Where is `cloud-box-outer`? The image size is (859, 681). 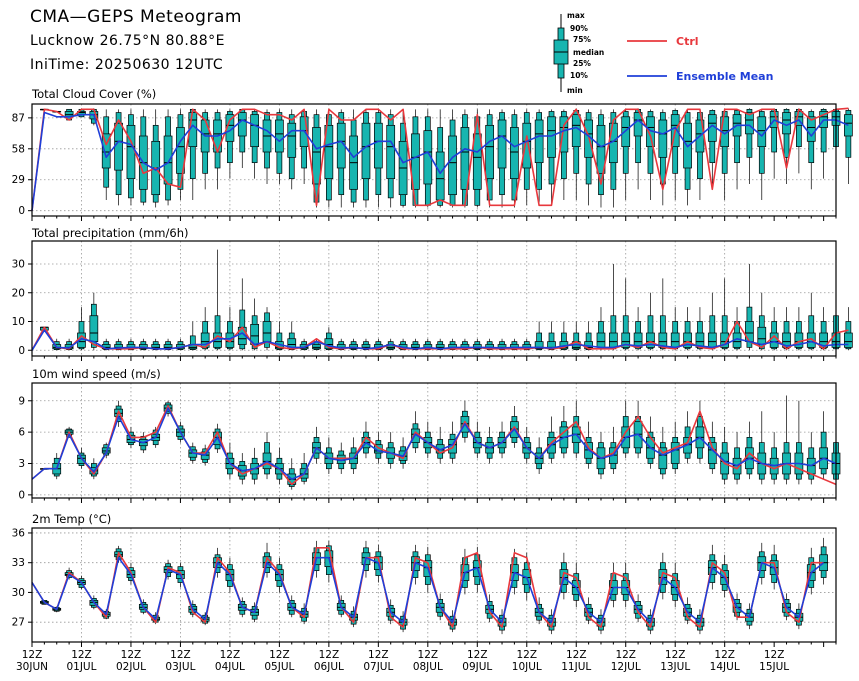 cloud-box-outer is located at coordinates (737, 137).